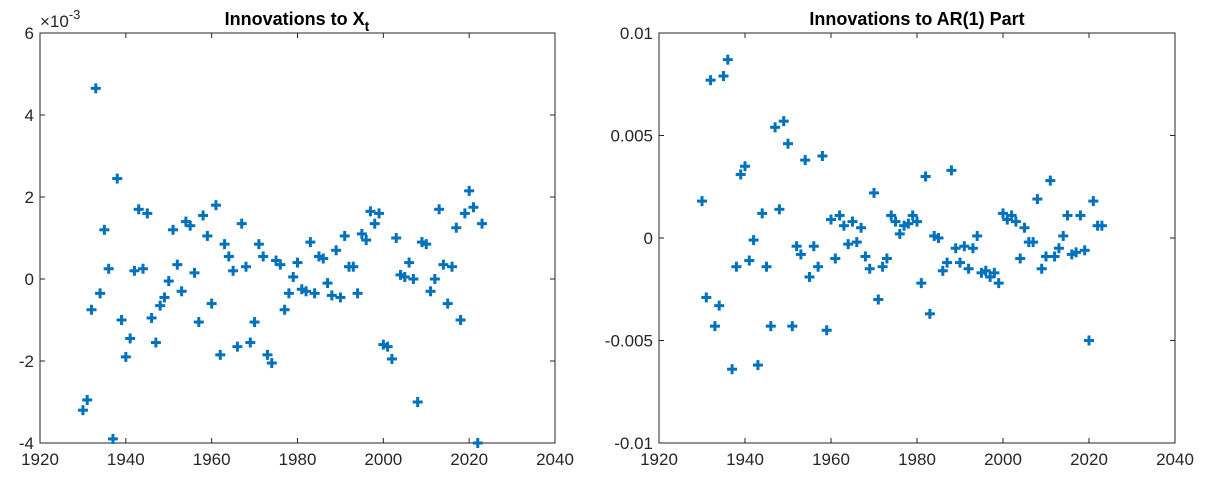  What do you see at coordinates (1003, 459) in the screenshot?
I see `right-x-tick-label: 2000` at bounding box center [1003, 459].